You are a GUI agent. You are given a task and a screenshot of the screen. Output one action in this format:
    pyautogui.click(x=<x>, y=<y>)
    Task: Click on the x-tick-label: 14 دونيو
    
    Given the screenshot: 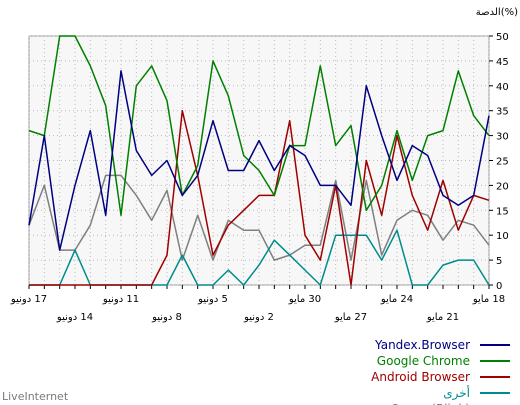 What is the action you would take?
    pyautogui.click(x=74, y=317)
    